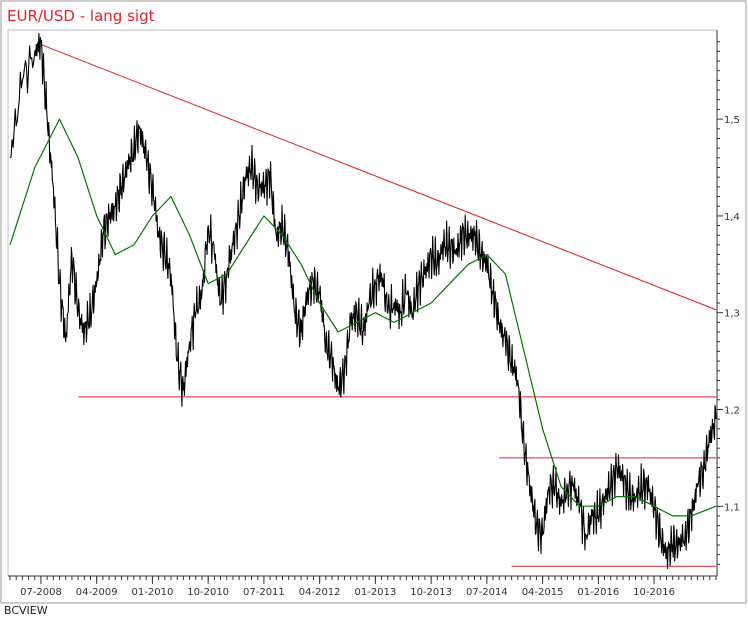 The width and height of the screenshot is (748, 627). What do you see at coordinates (41, 592) in the screenshot?
I see `x-tick-label: 07-2008` at bounding box center [41, 592].